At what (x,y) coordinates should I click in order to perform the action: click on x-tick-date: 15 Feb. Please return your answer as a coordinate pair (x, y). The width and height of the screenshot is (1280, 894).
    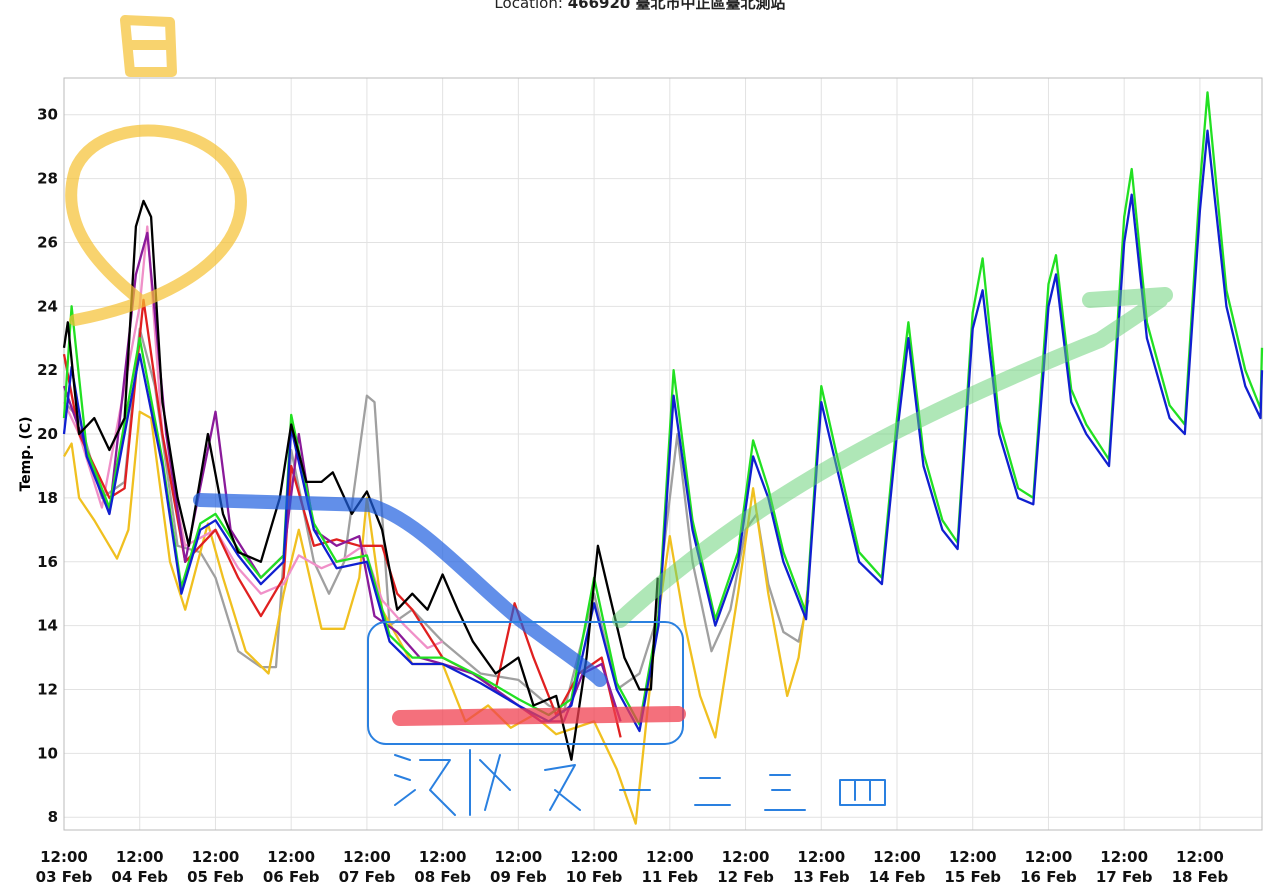
    Looking at the image, I should click on (972, 877).